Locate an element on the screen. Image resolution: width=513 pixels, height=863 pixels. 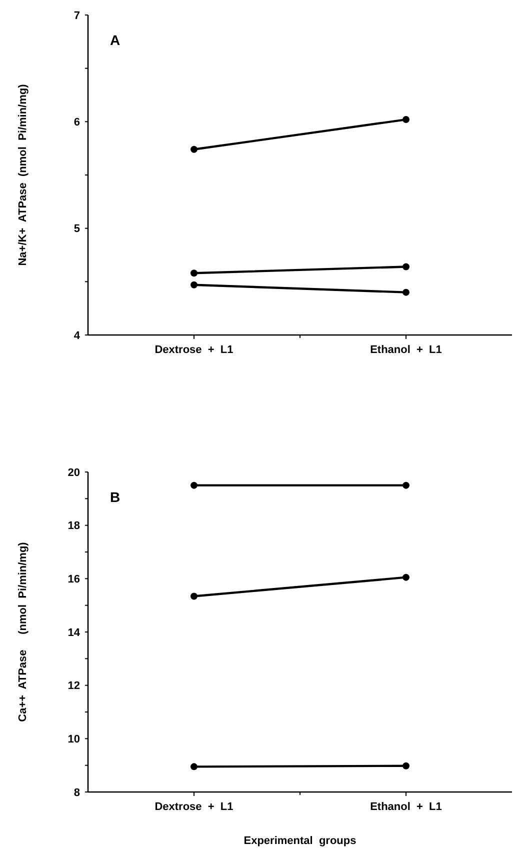
y-tick-label: 8 is located at coordinates (77, 792).